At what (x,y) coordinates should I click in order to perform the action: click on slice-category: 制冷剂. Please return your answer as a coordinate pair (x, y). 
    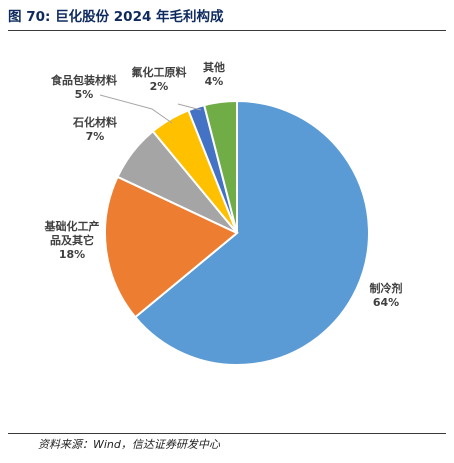
    Looking at the image, I should click on (386, 288).